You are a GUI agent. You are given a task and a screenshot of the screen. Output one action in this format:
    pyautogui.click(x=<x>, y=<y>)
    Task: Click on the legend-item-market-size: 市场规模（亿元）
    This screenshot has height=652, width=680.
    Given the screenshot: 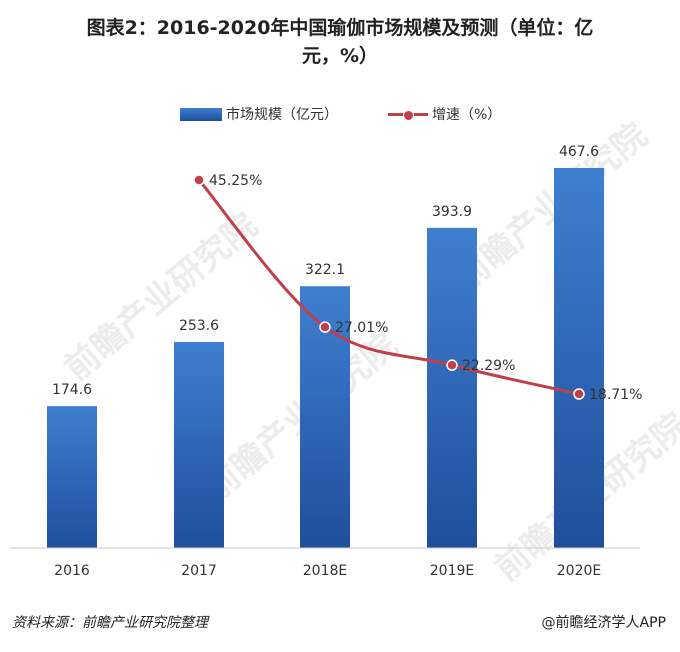 What is the action you would take?
    pyautogui.click(x=259, y=114)
    